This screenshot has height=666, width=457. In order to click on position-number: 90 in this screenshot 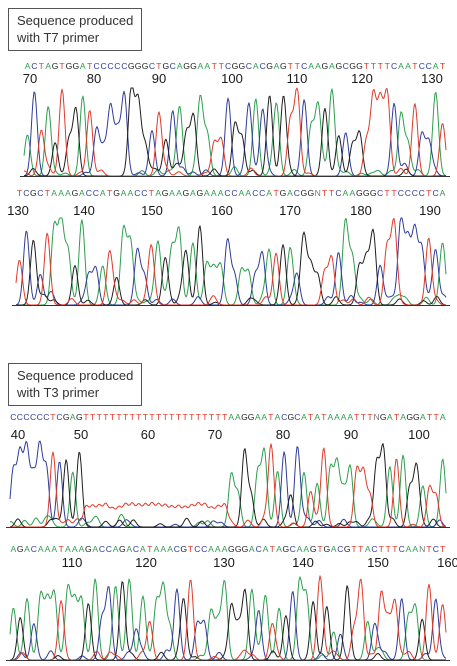, I will do `click(159, 78)`.